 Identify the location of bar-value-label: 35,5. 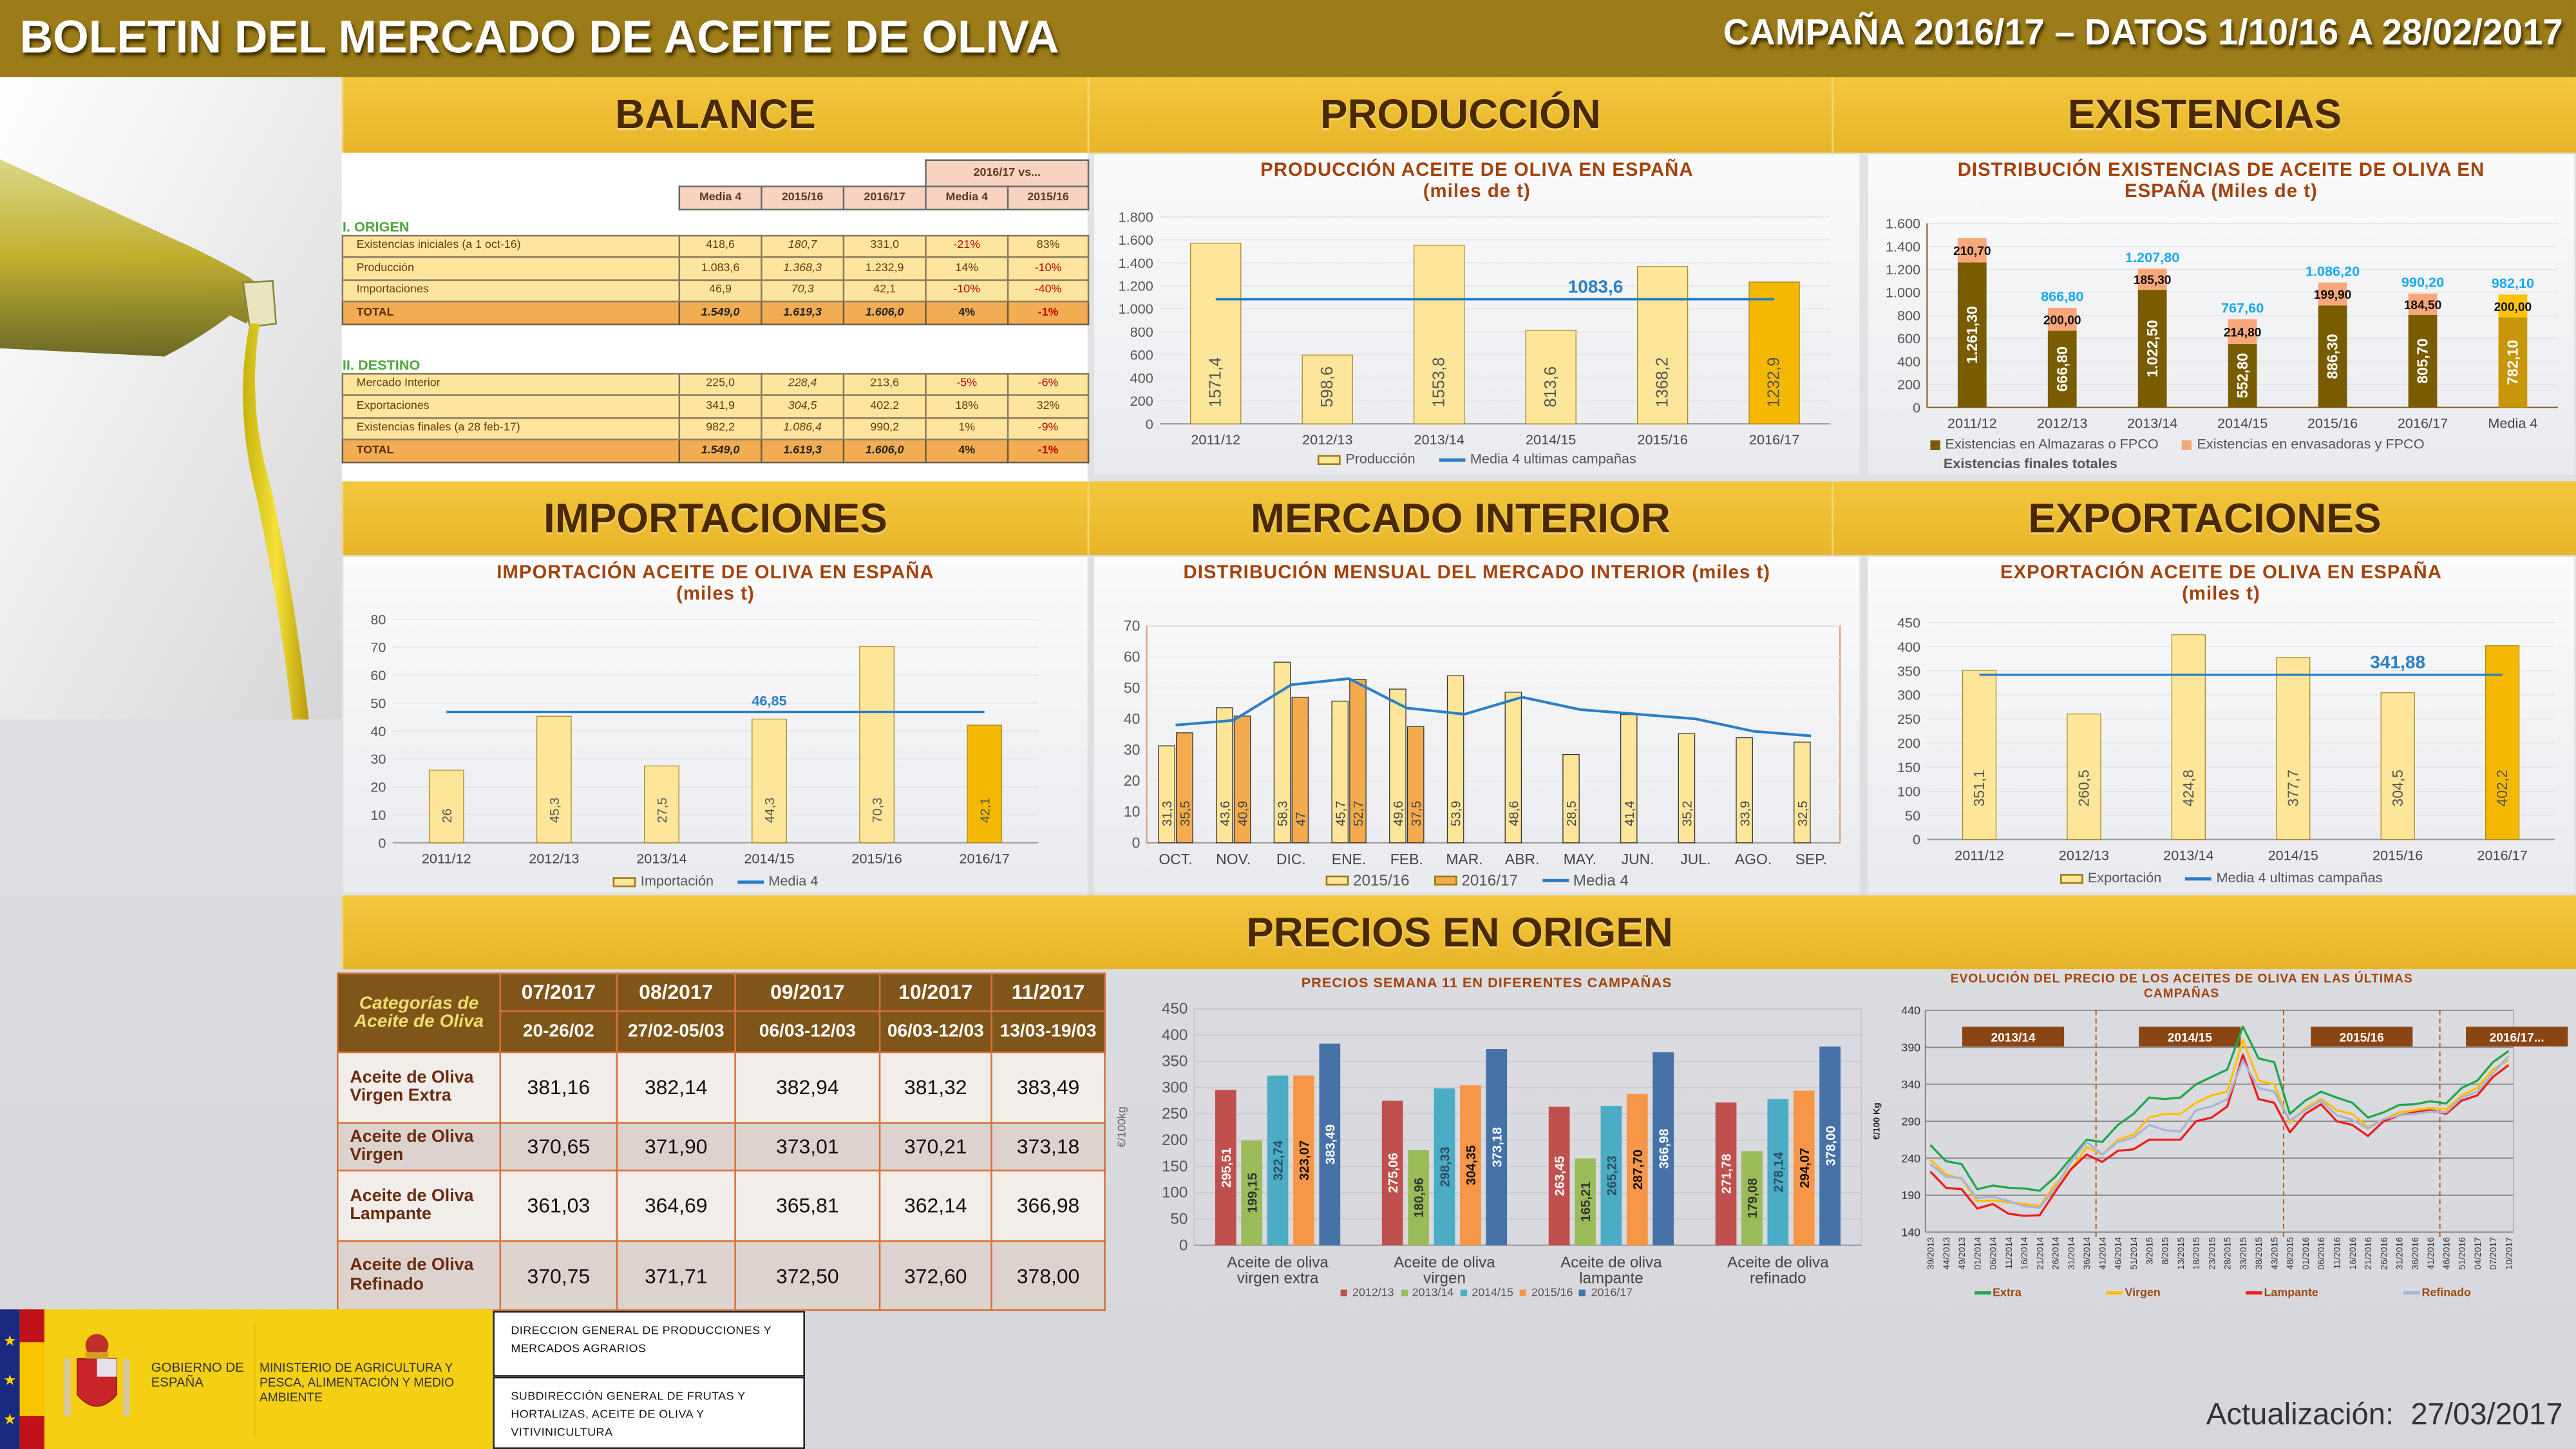
(1186, 813).